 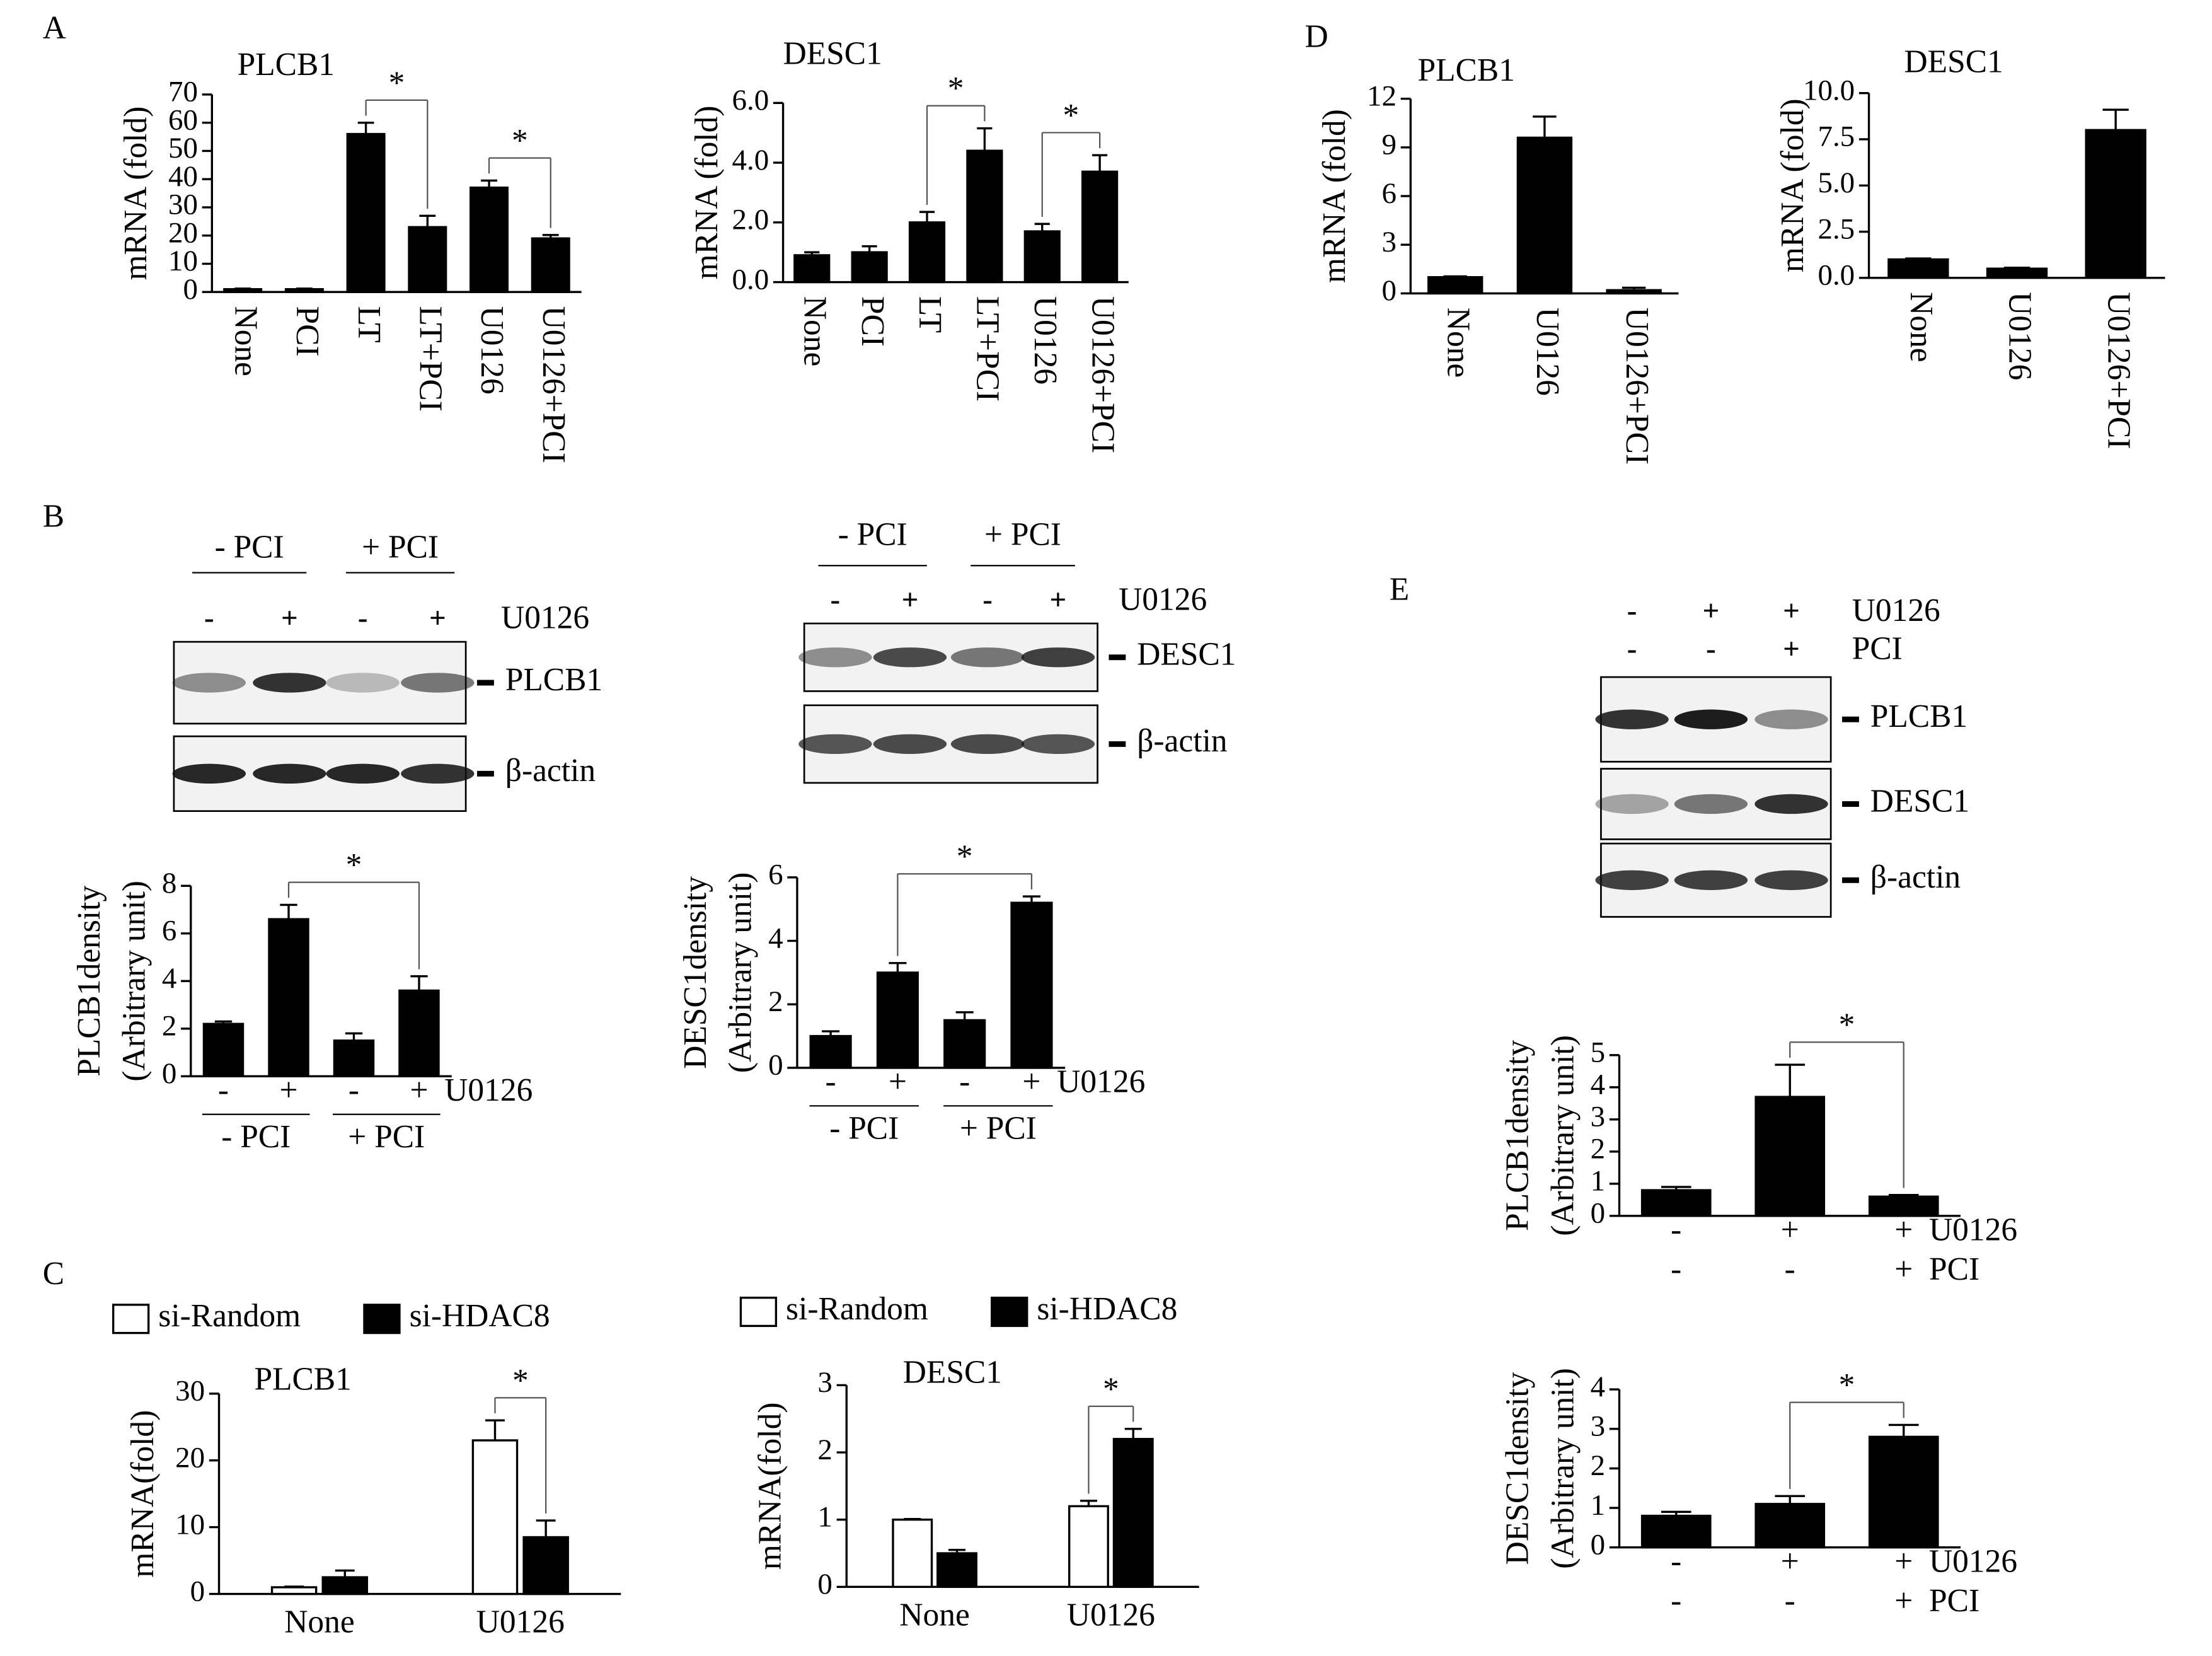 What do you see at coordinates (190, 1457) in the screenshot?
I see `y-tick-label: 20` at bounding box center [190, 1457].